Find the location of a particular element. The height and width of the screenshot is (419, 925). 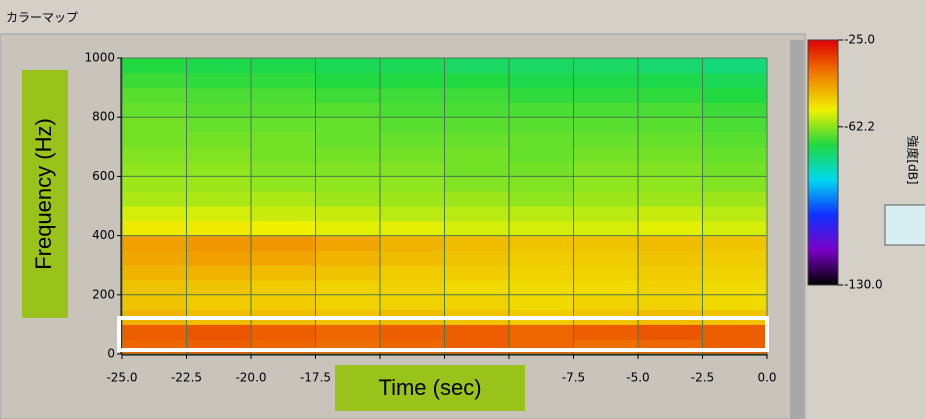

colorbar-tick-label: -25.0 is located at coordinates (859, 40).